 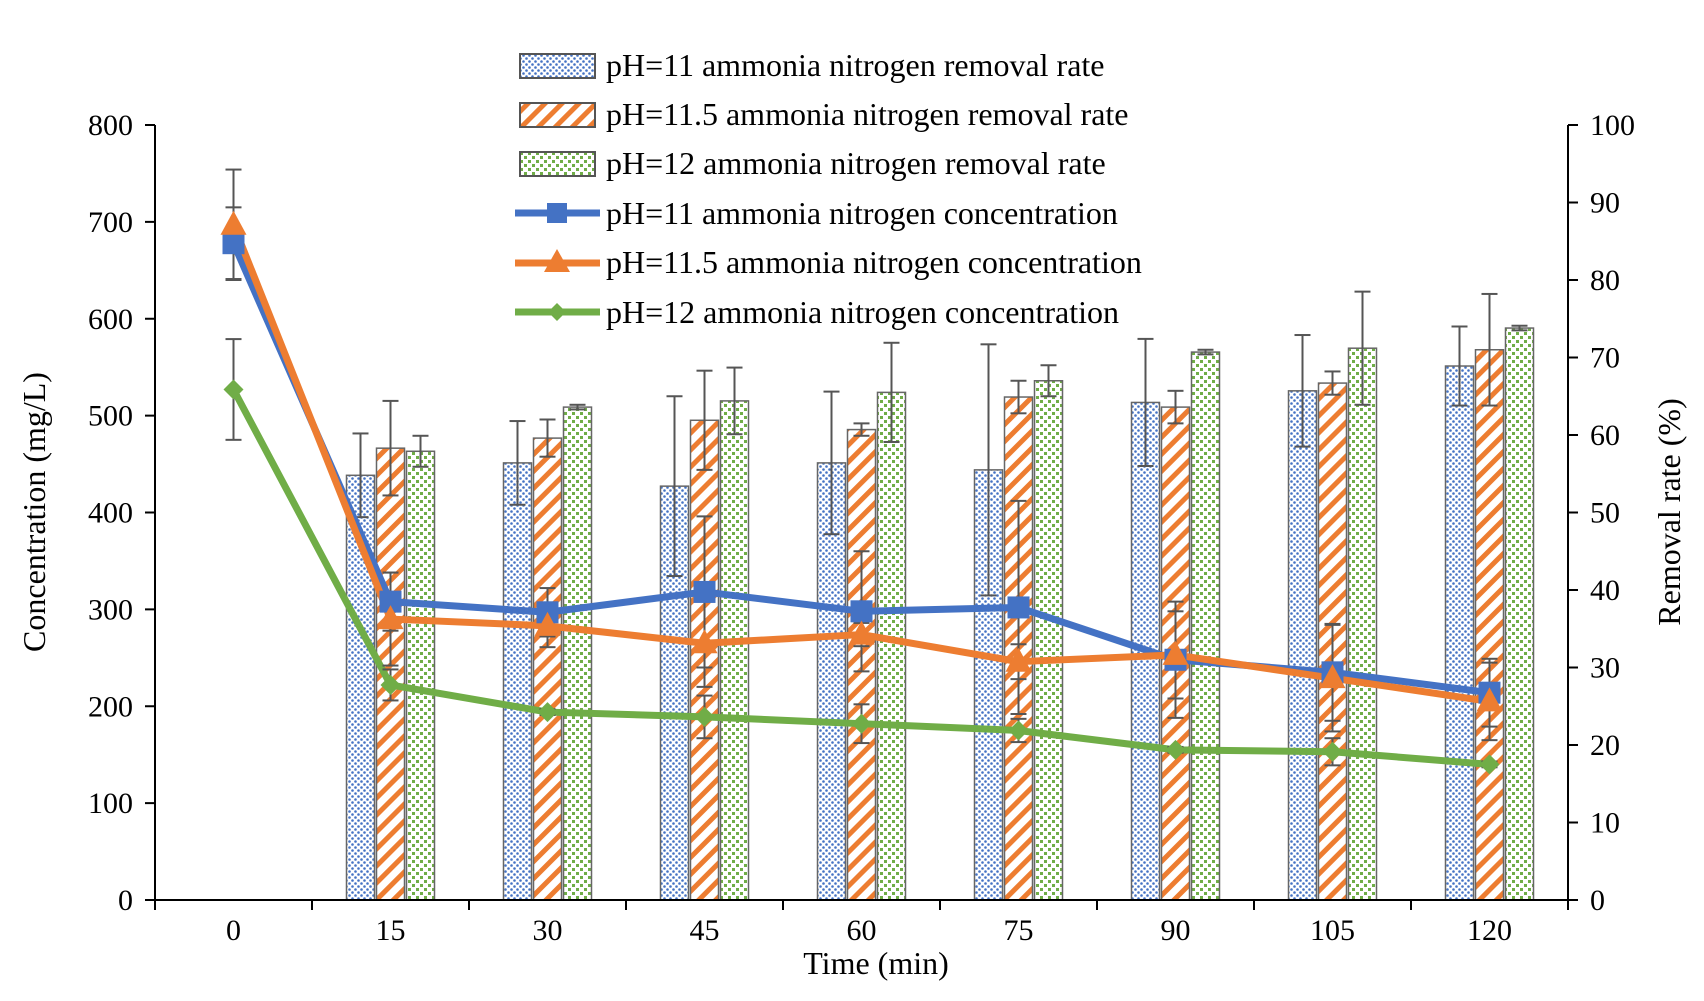 What do you see at coordinates (110, 803) in the screenshot?
I see `y-tick-label: 100` at bounding box center [110, 803].